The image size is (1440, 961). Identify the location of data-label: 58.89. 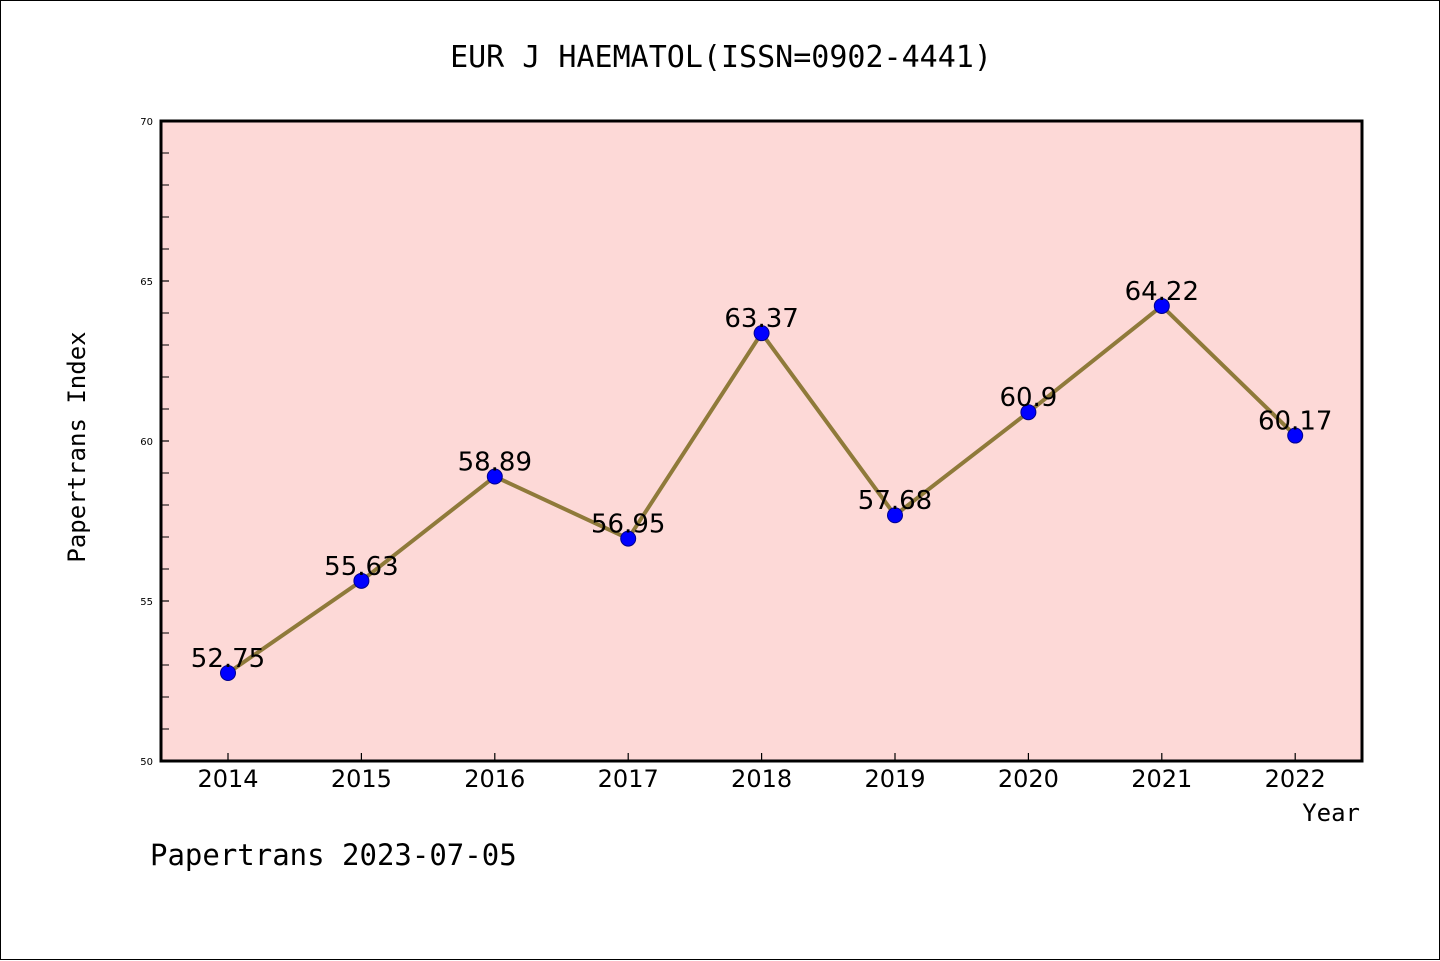
(495, 463).